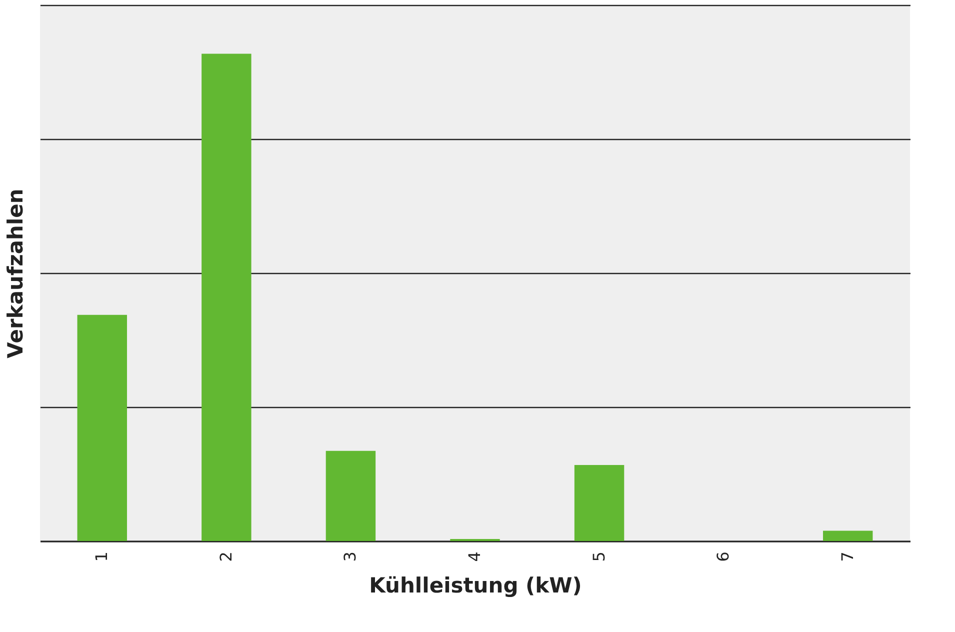  What do you see at coordinates (16, 273) in the screenshot?
I see `y-axis-title: Verkaufzahlen` at bounding box center [16, 273].